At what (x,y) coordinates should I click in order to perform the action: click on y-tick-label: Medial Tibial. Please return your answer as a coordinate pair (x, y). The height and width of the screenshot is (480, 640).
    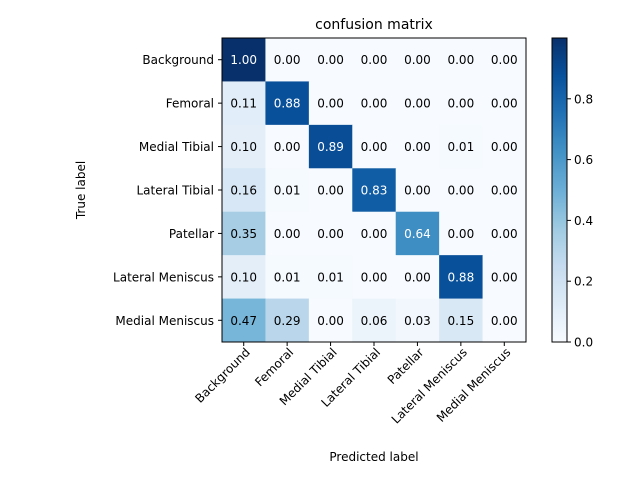
    Looking at the image, I should click on (176, 147).